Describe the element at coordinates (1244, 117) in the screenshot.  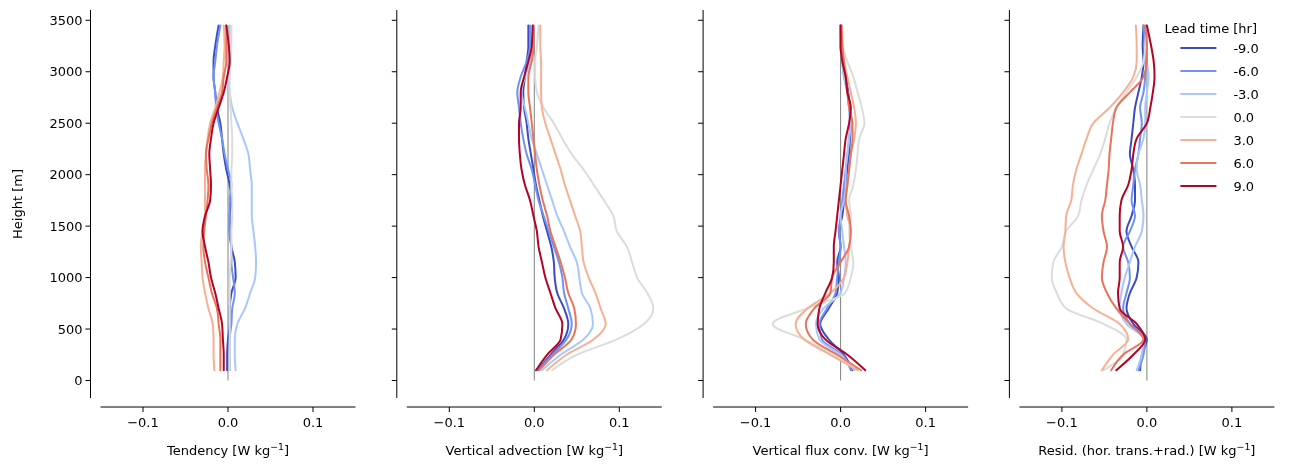
I see `legend-label: 0.0` at that location.